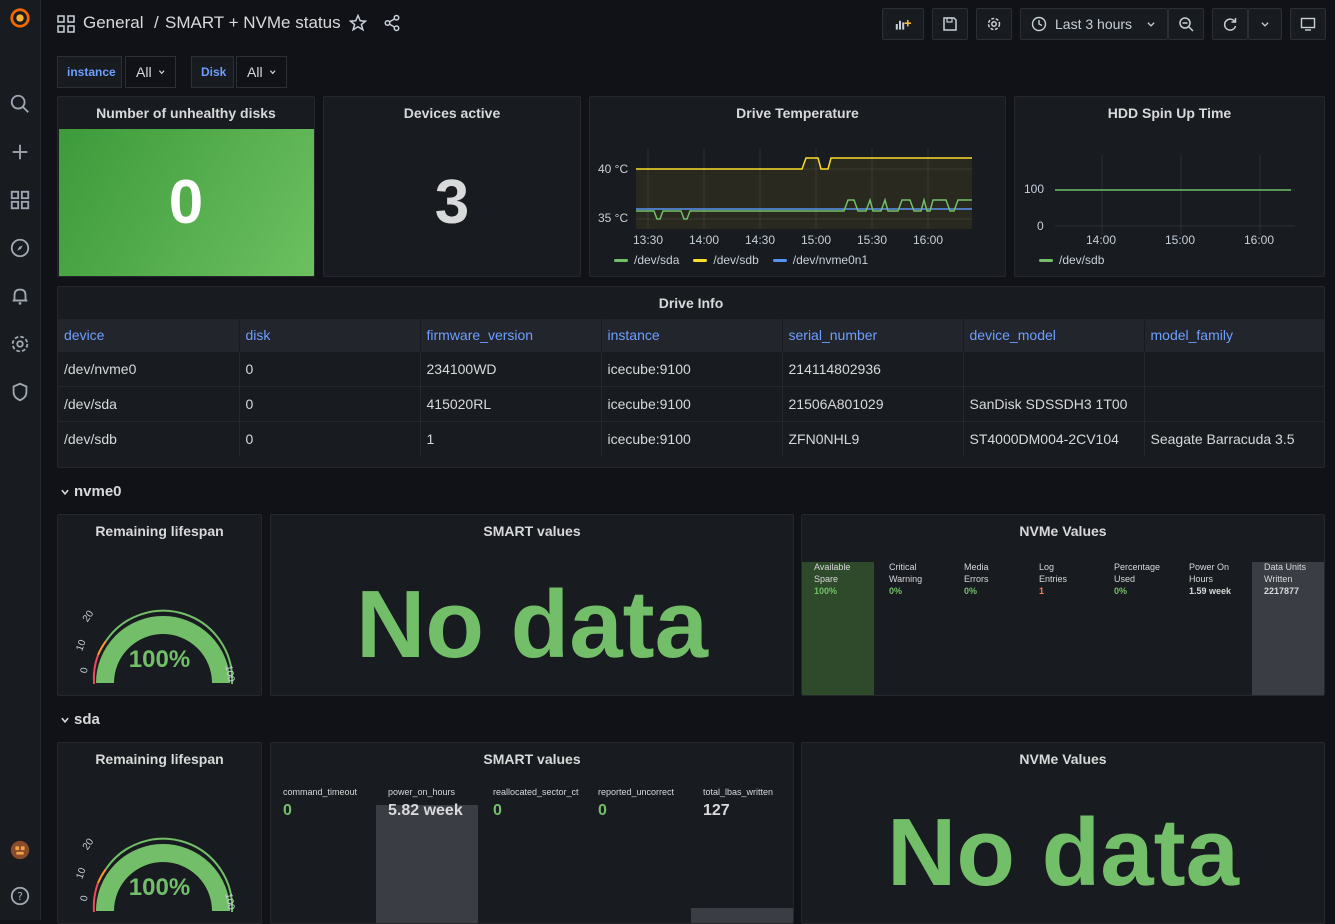 Image resolution: width=1335 pixels, height=924 pixels. I want to click on panel-title: NVMe Values, so click(1063, 759).